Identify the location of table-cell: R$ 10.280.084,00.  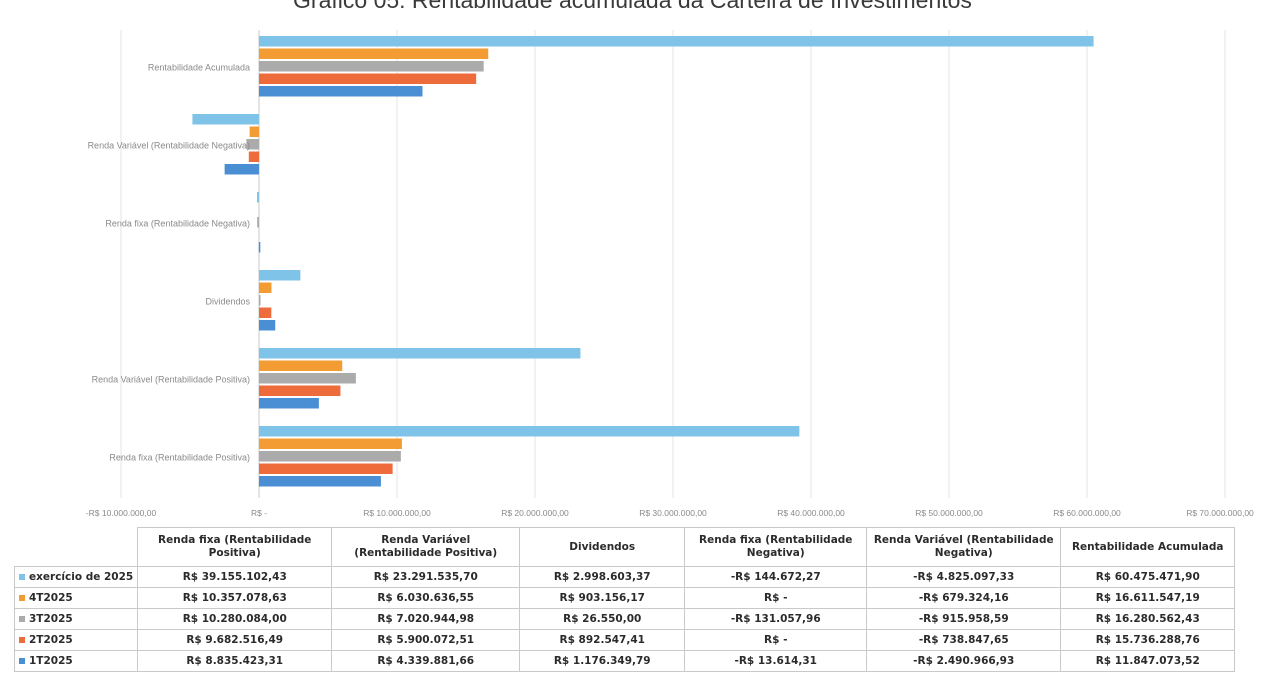
(235, 619).